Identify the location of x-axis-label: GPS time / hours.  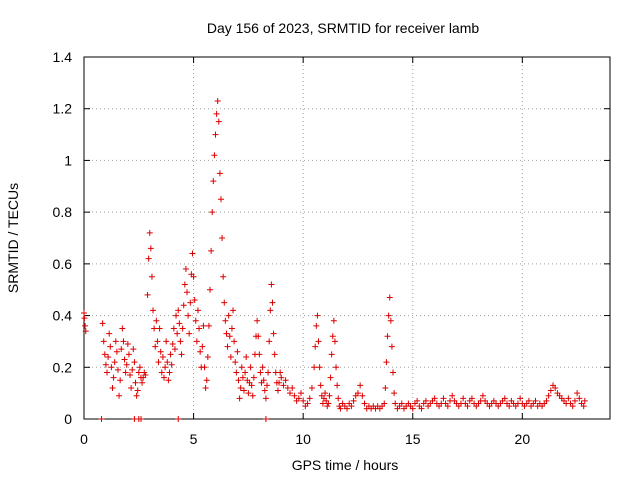
(345, 465).